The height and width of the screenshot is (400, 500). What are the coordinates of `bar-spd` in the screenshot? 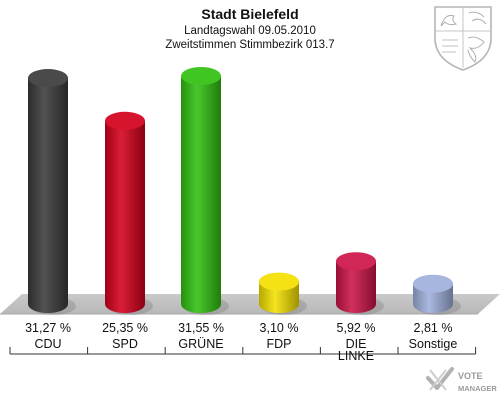 It's located at (129, 213).